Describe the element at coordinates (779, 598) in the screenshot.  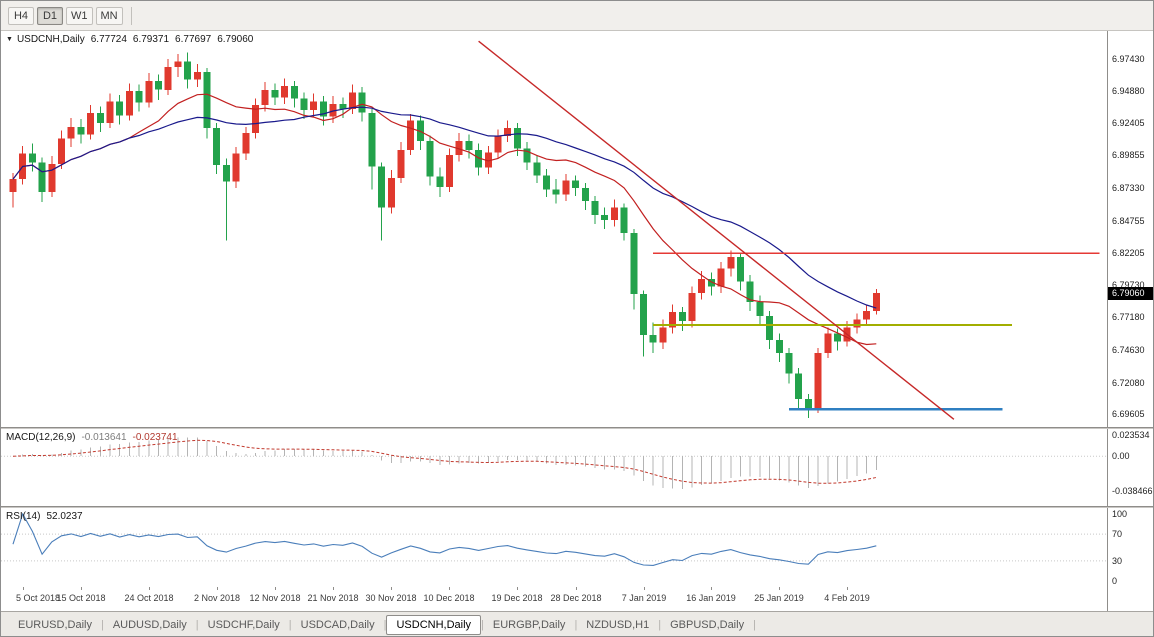
I see `date-axis-label: 25 Jan 2019` at that location.